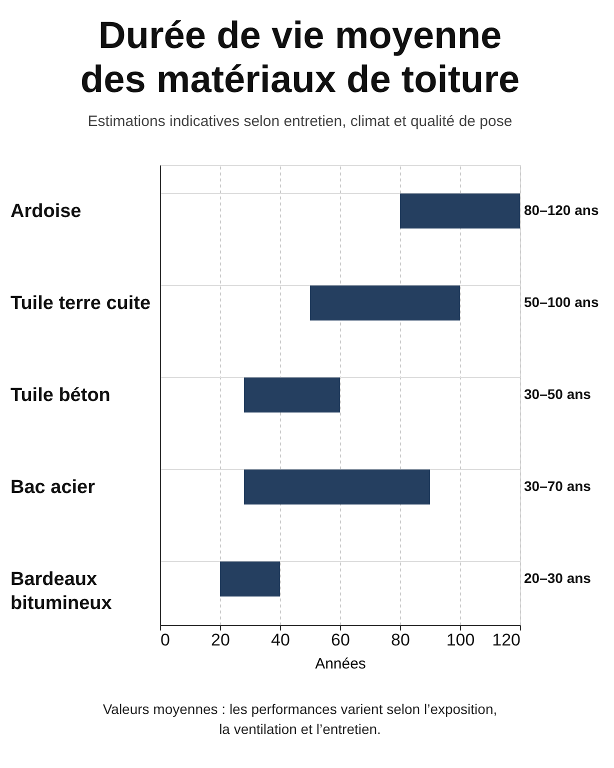 This screenshot has width=614, height=768. Describe the element at coordinates (165, 640) in the screenshot. I see `x-tick-label: 0` at that location.